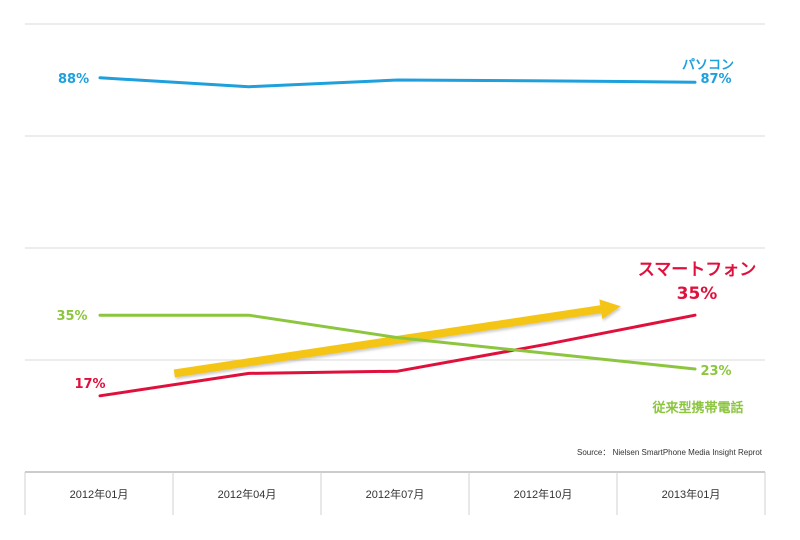 The width and height of the screenshot is (800, 540). I want to click on series-start-label: 35%, so click(71, 316).